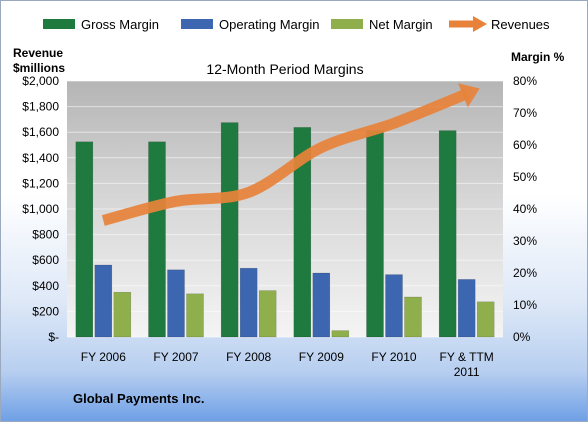  Describe the element at coordinates (45, 311) in the screenshot. I see `left-tick-label: $200` at that location.